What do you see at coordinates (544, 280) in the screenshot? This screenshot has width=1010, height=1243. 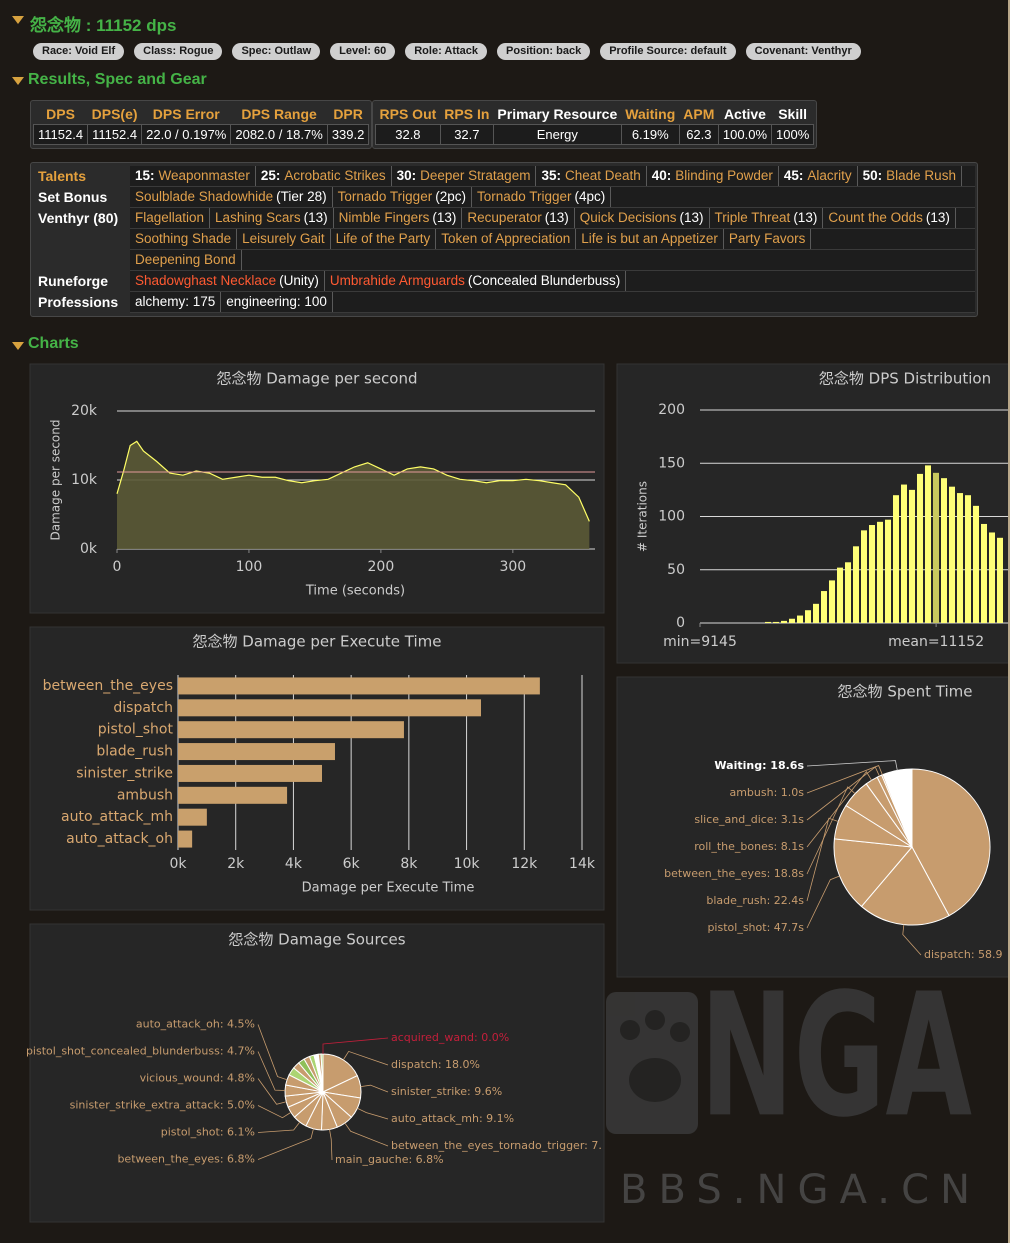 I see `talent-detail: (Concealed Blunderbuss)` at bounding box center [544, 280].